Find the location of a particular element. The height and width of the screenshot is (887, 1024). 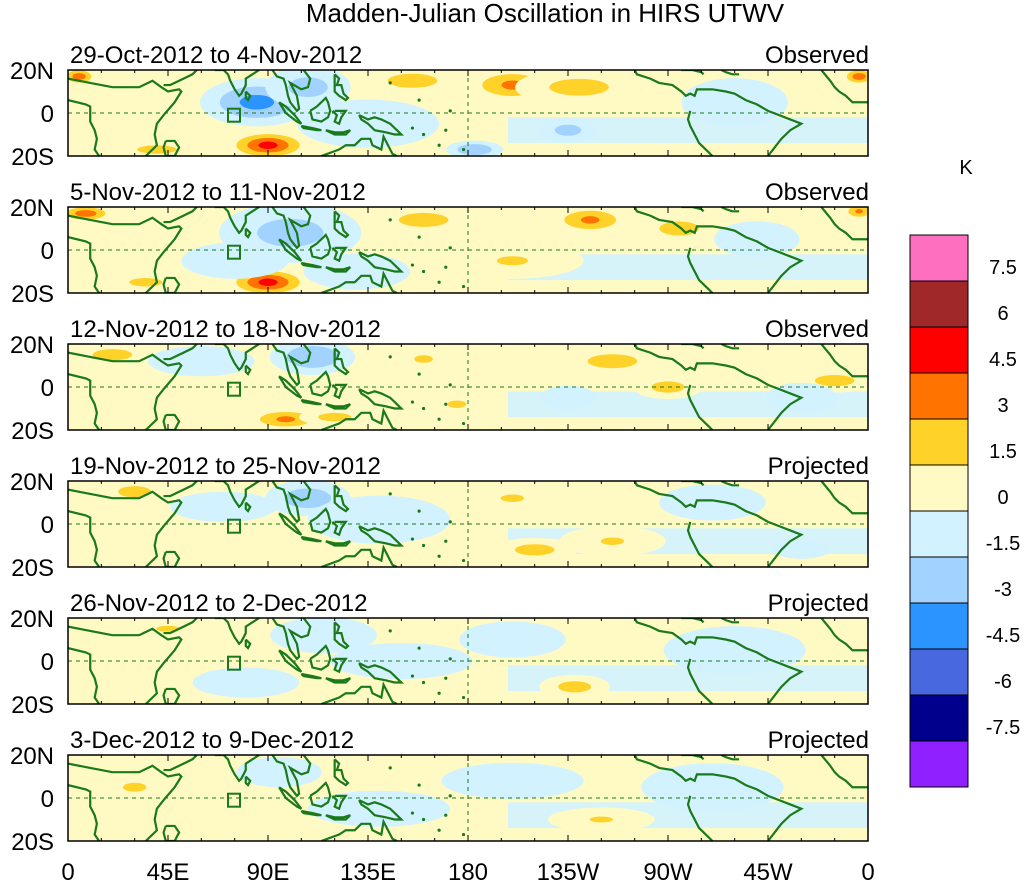

panel-period: 12-Nov-2012 to 18-Nov-2012 is located at coordinates (225, 329).